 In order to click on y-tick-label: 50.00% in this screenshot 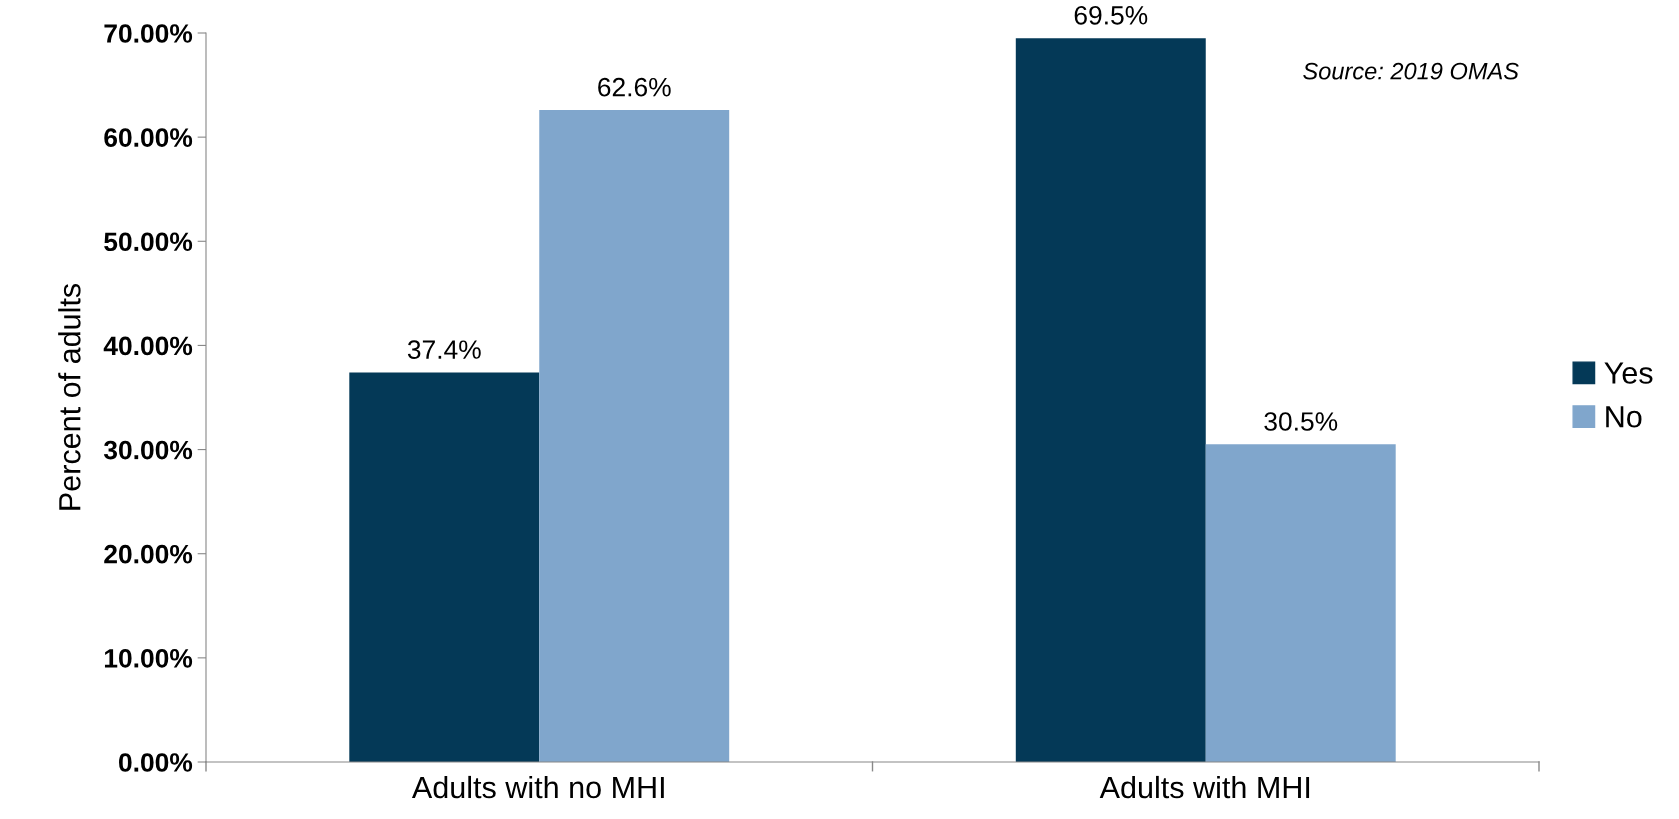, I will do `click(148, 242)`.